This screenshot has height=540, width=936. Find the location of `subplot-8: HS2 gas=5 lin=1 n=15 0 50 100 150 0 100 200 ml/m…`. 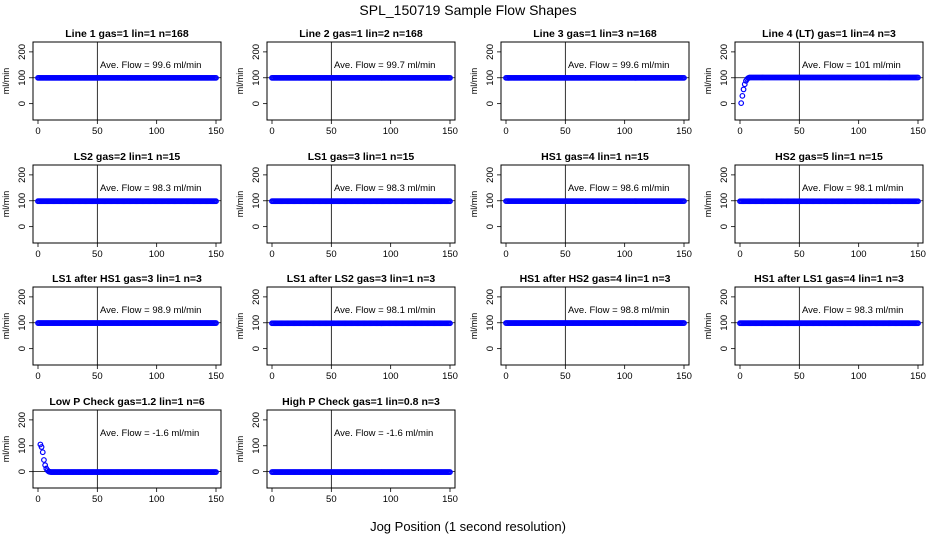

subplot-8: HS2 gas=5 lin=1 n=15 0 50 100 150 0 100 200 ml/m… is located at coordinates (814, 205).